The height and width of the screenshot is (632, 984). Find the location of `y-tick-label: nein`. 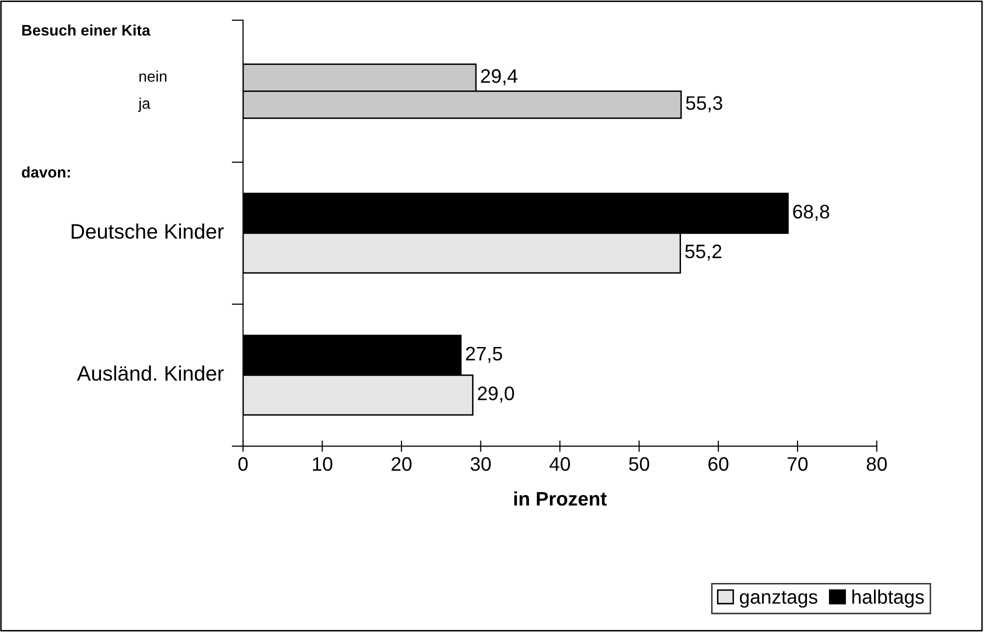

y-tick-label: nein is located at coordinates (153, 76).